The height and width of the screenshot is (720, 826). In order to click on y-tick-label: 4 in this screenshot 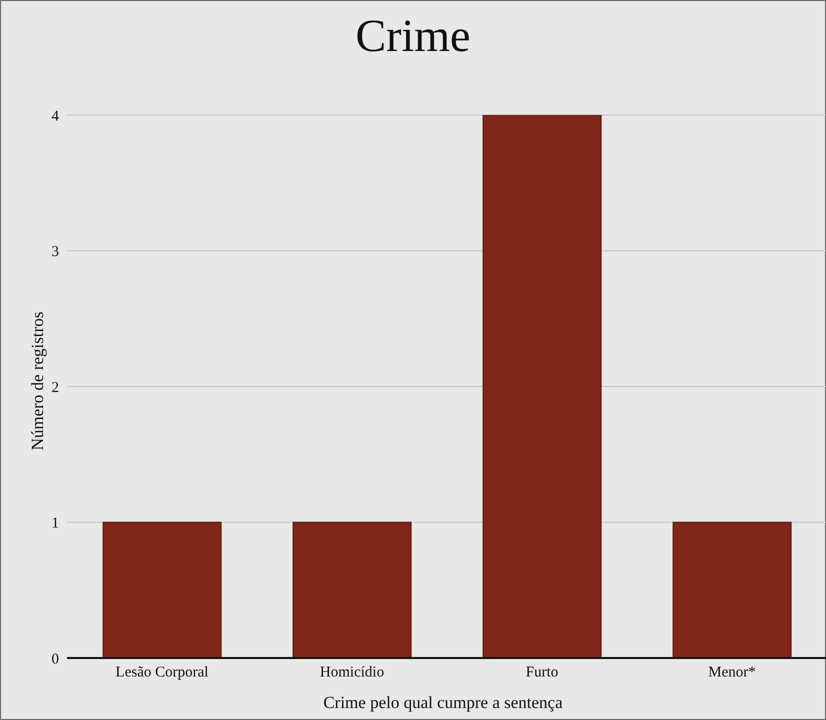, I will do `click(56, 116)`.